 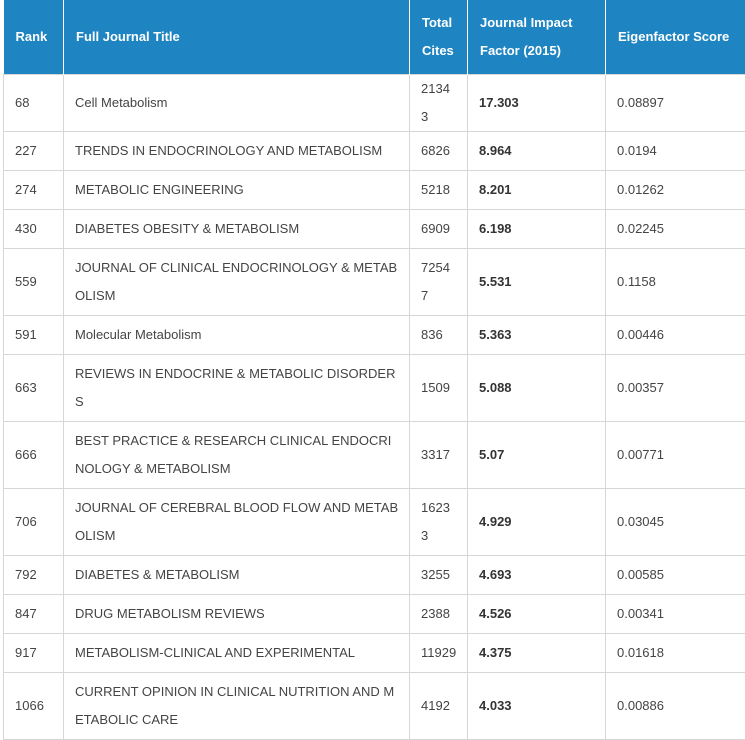 I want to click on cell-title: Molecular Metabolism, so click(x=237, y=335).